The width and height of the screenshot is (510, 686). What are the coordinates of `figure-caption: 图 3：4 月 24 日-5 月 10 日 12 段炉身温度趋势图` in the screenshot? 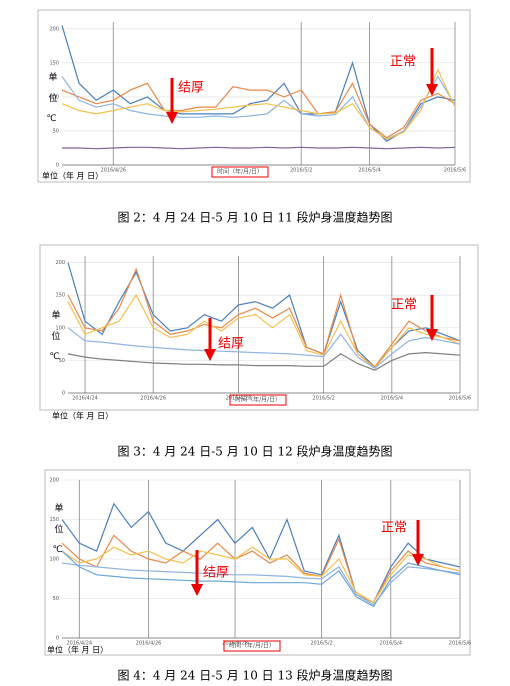 It's located at (254, 451).